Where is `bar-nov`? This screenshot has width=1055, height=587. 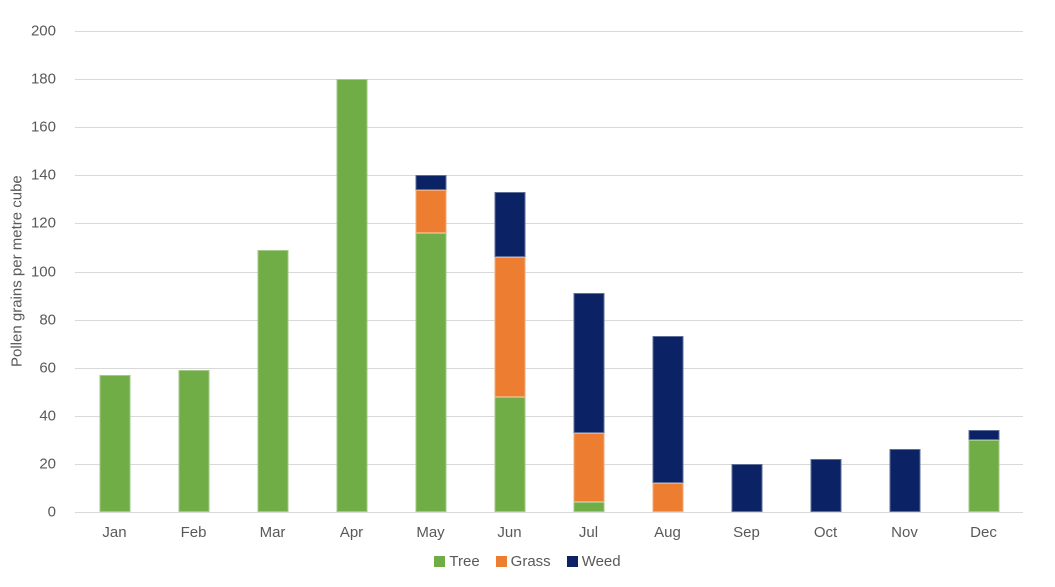
bar-nov is located at coordinates (904, 480).